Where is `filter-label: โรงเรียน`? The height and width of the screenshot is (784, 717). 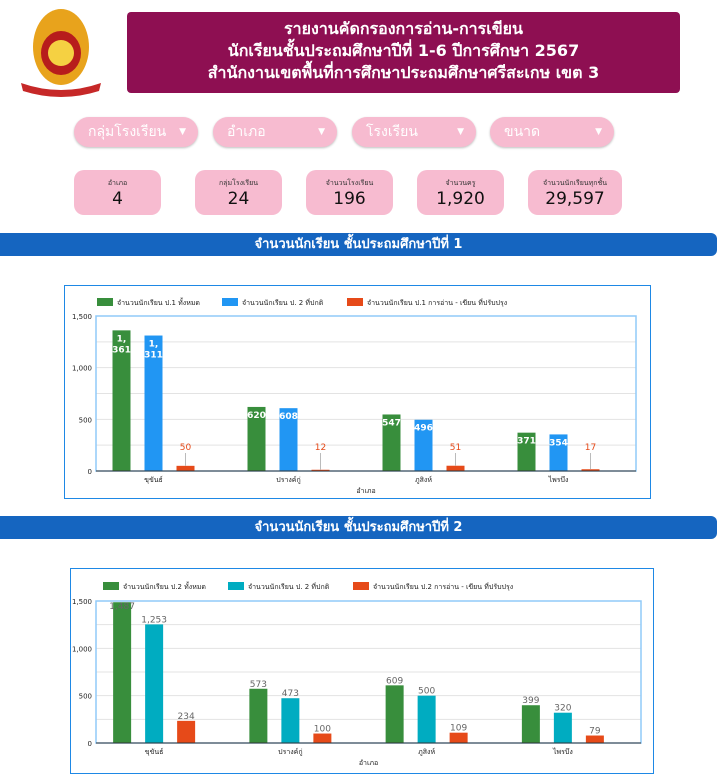
filter-label: โรงเรียน is located at coordinates (392, 132).